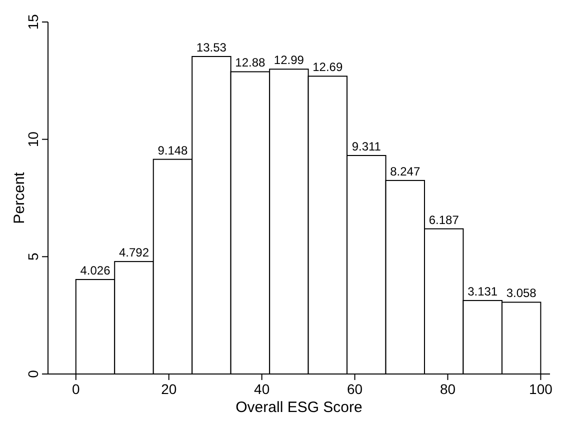 This screenshot has width=572, height=432. What do you see at coordinates (76, 389) in the screenshot?
I see `x-tick-label: 0` at bounding box center [76, 389].